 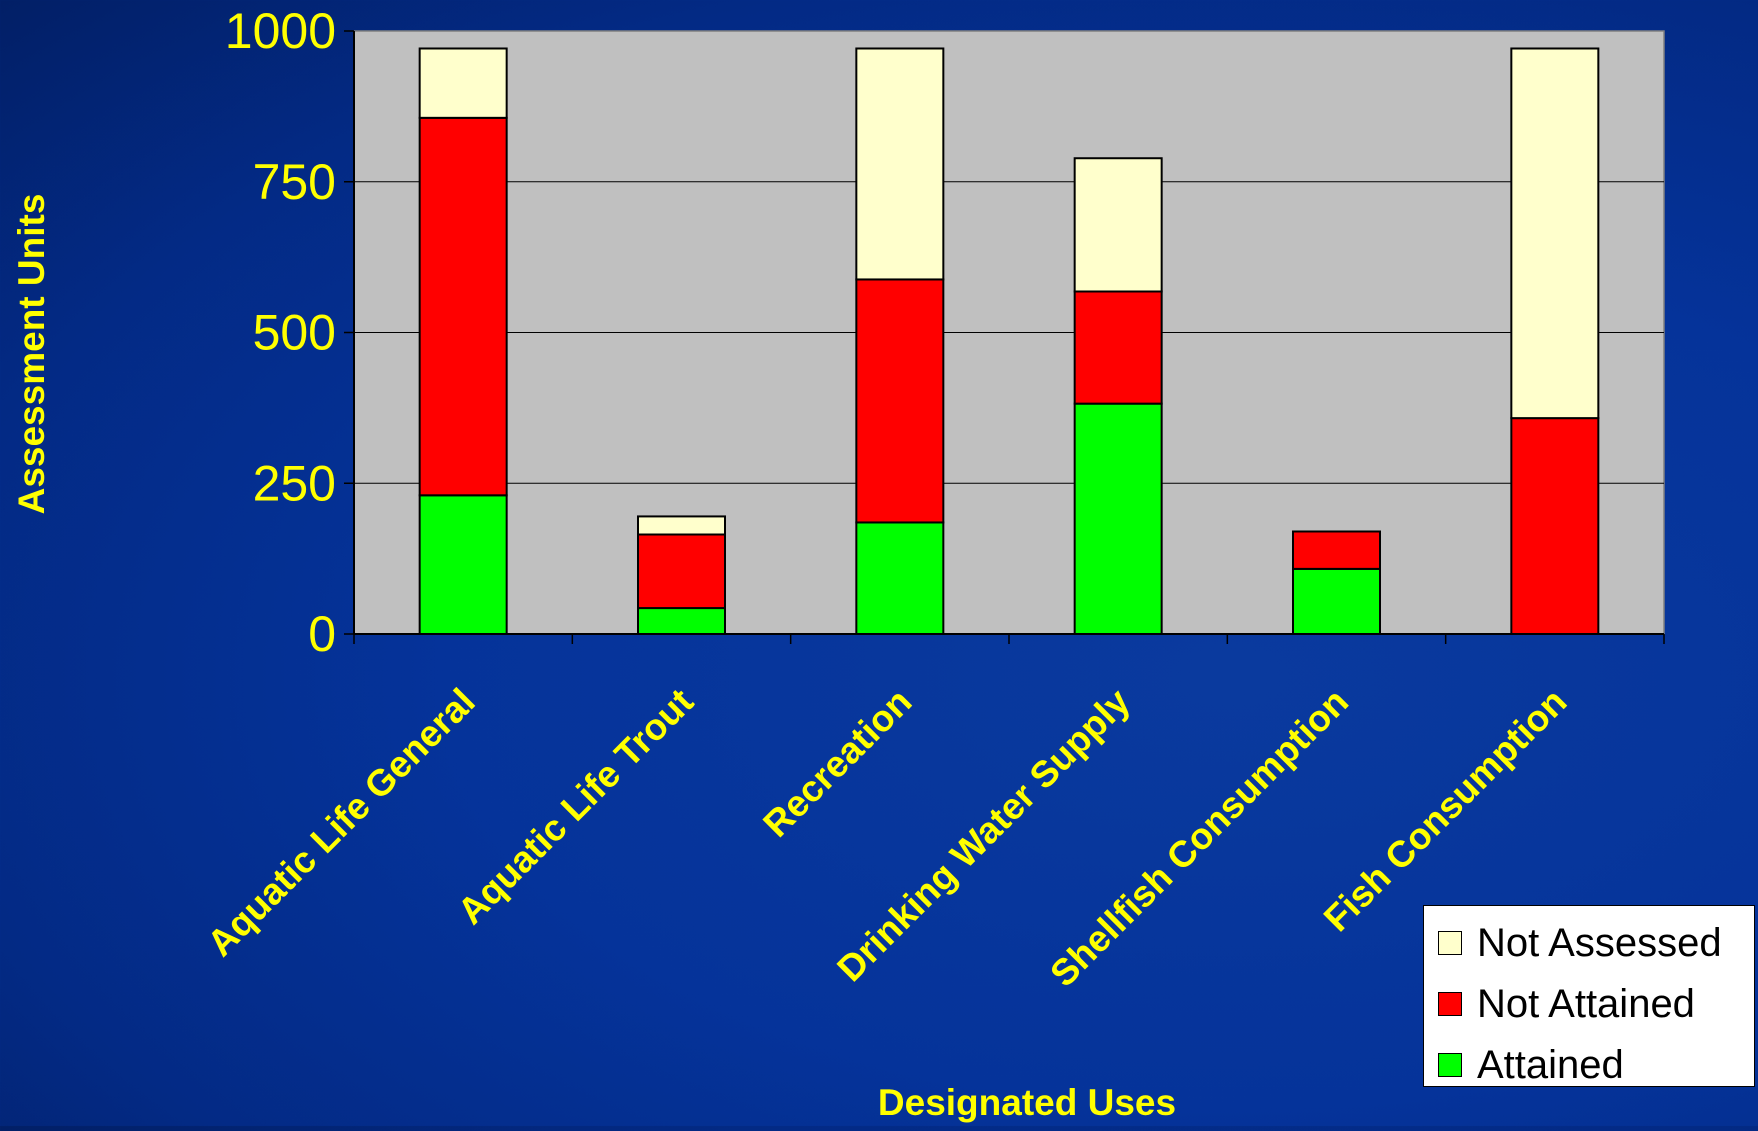 I want to click on bar-not-assessed-aquatic-life-trout, so click(x=681, y=525).